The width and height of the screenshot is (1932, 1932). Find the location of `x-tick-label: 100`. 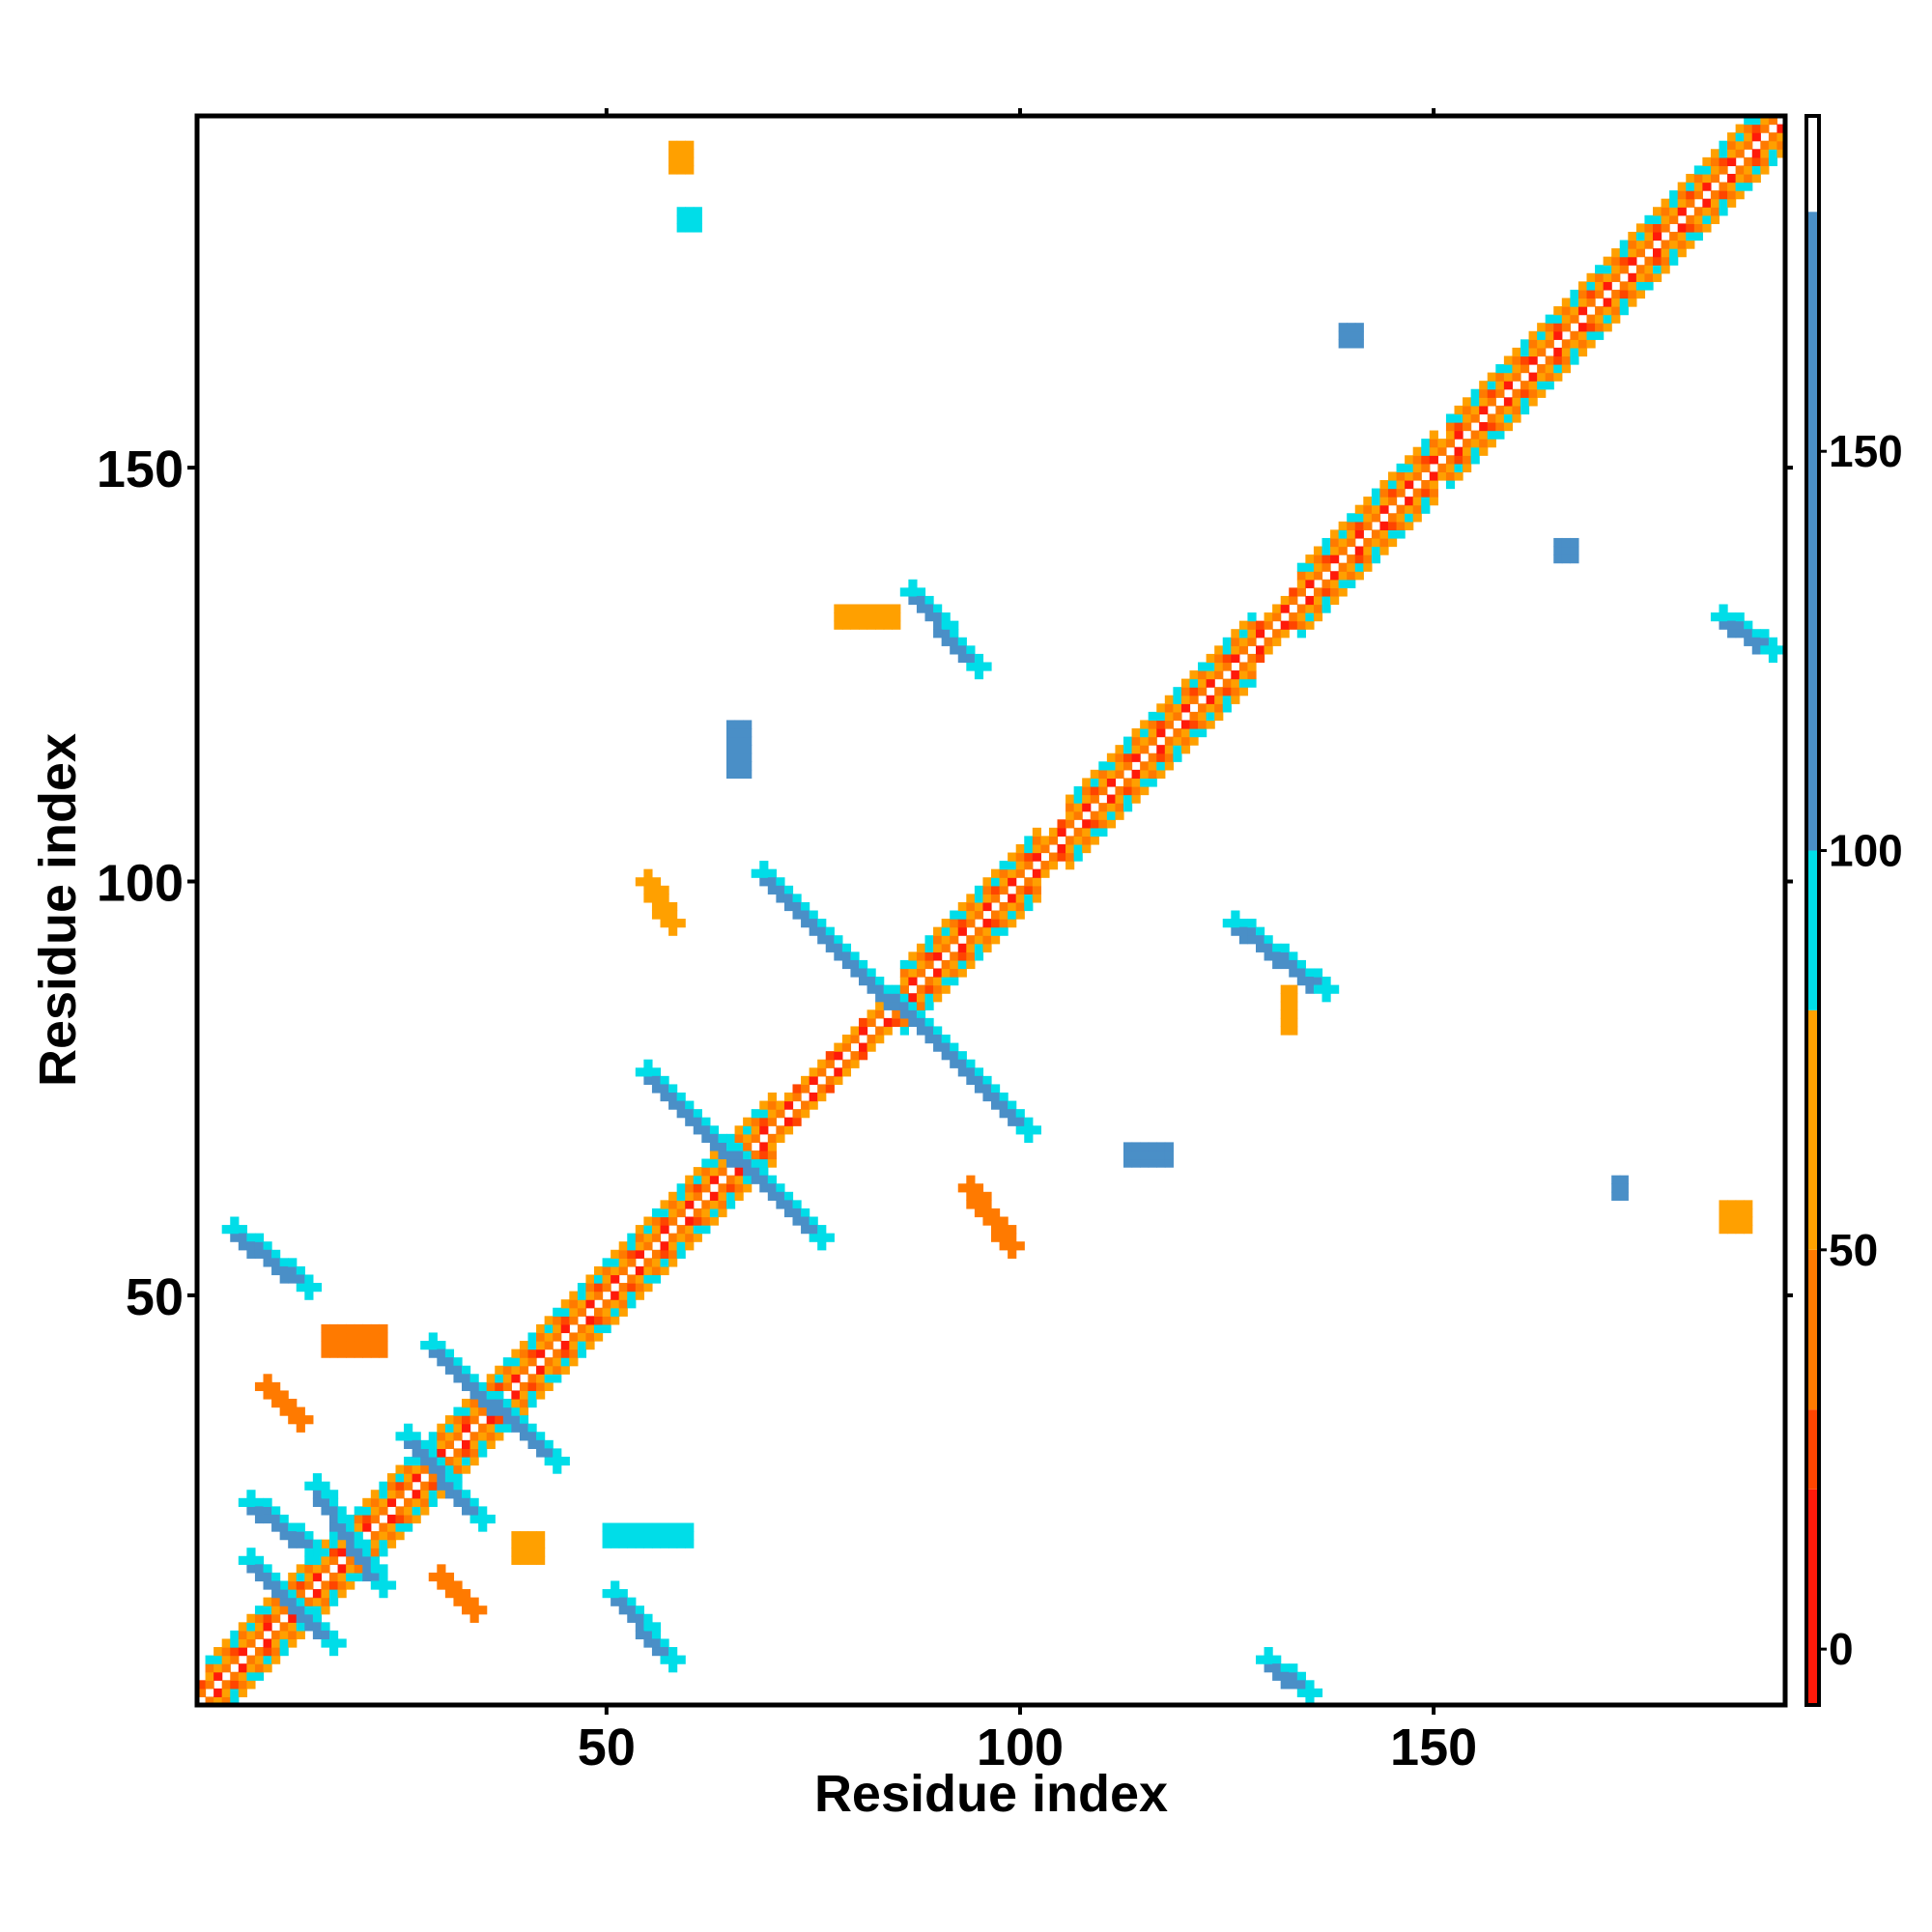

x-tick-label: 100 is located at coordinates (1021, 1747).